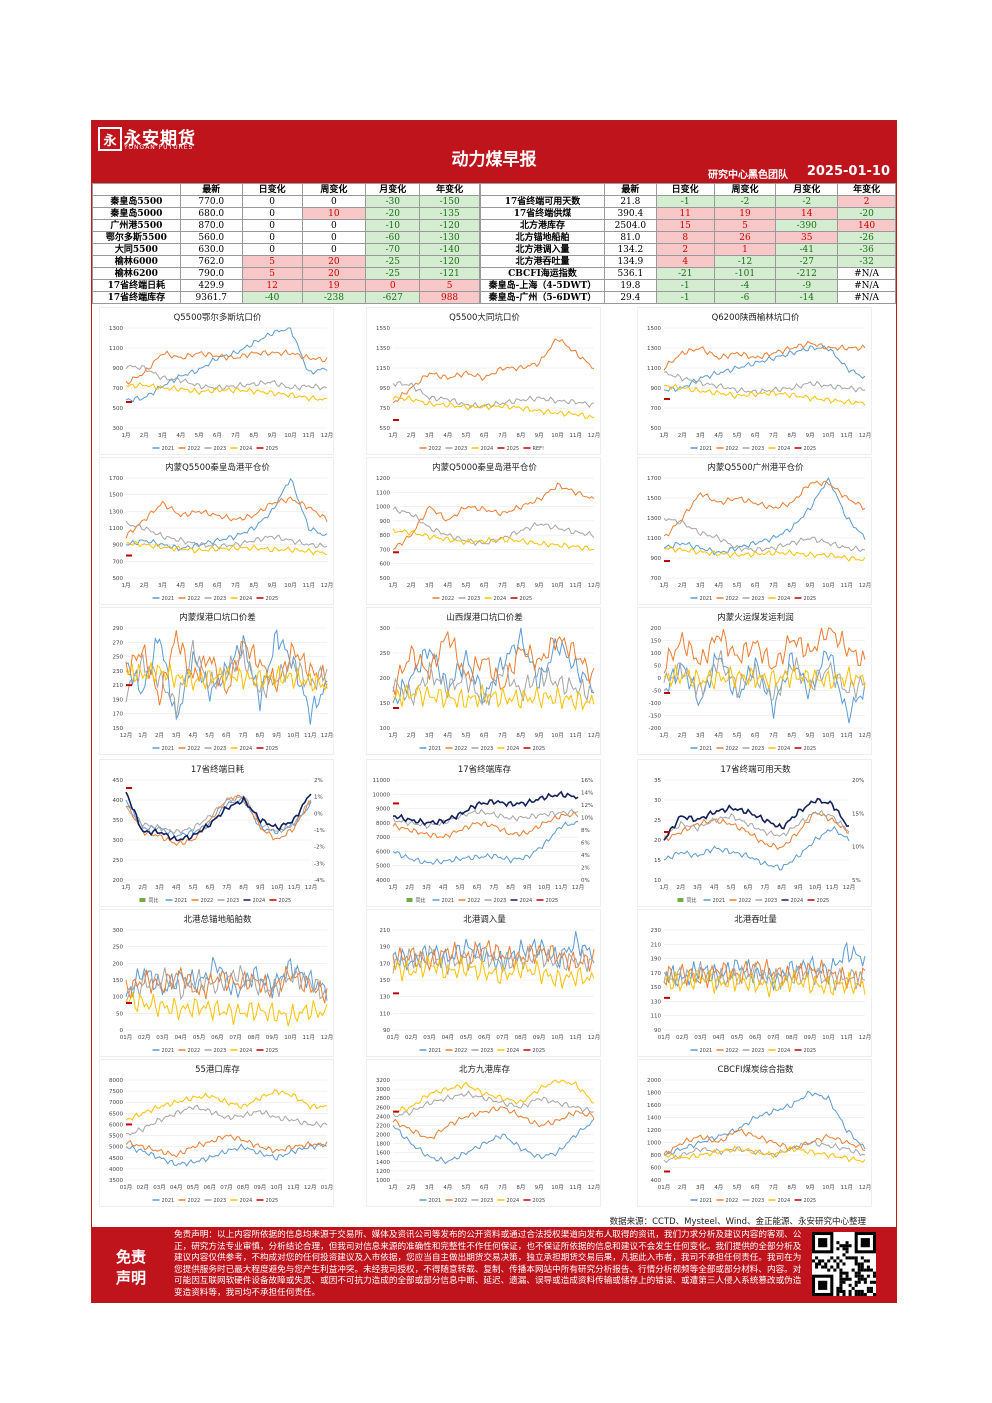 The image size is (992, 1403). Describe the element at coordinates (500, 599) in the screenshot. I see `legend-label: 2024` at that location.